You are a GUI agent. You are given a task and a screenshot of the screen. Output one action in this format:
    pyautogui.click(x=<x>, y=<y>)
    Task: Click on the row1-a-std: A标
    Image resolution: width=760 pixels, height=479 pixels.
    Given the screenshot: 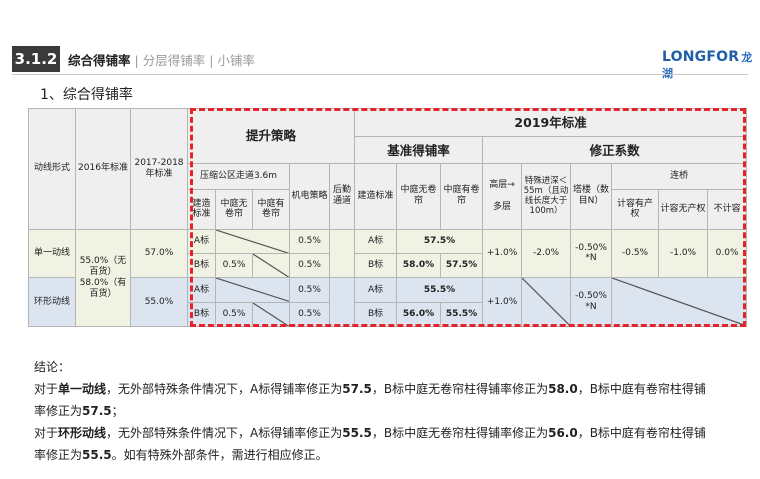 What is the action you would take?
    pyautogui.click(x=201, y=241)
    